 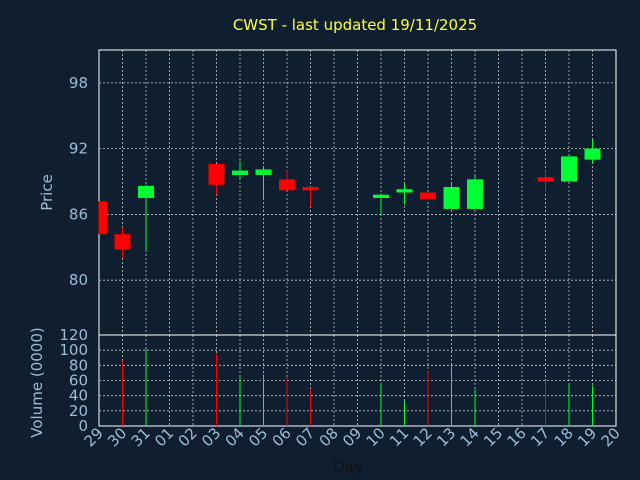 I want to click on x-tick-label: 04, so click(x=235, y=437).